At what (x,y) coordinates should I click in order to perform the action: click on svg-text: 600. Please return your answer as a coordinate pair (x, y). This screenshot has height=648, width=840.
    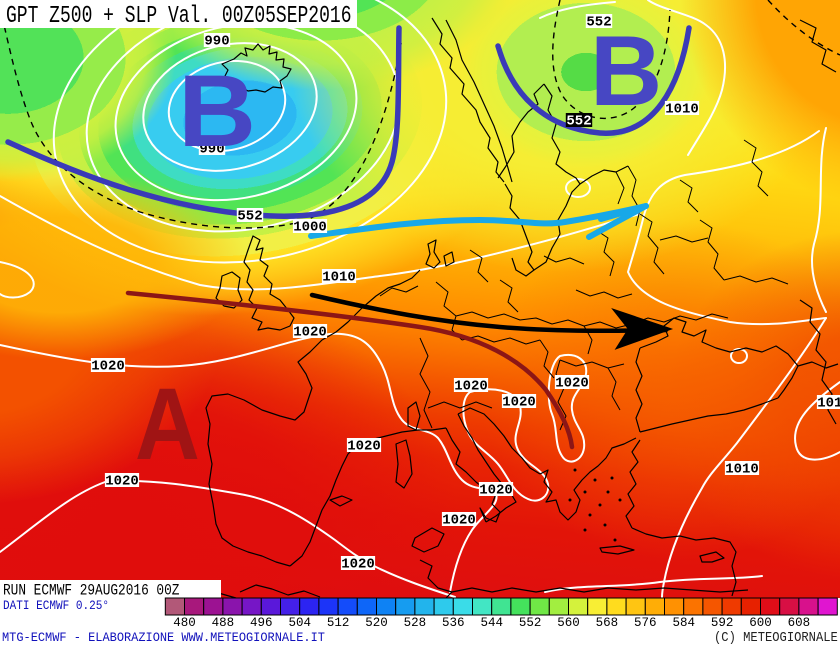
    Looking at the image, I should click on (760, 623).